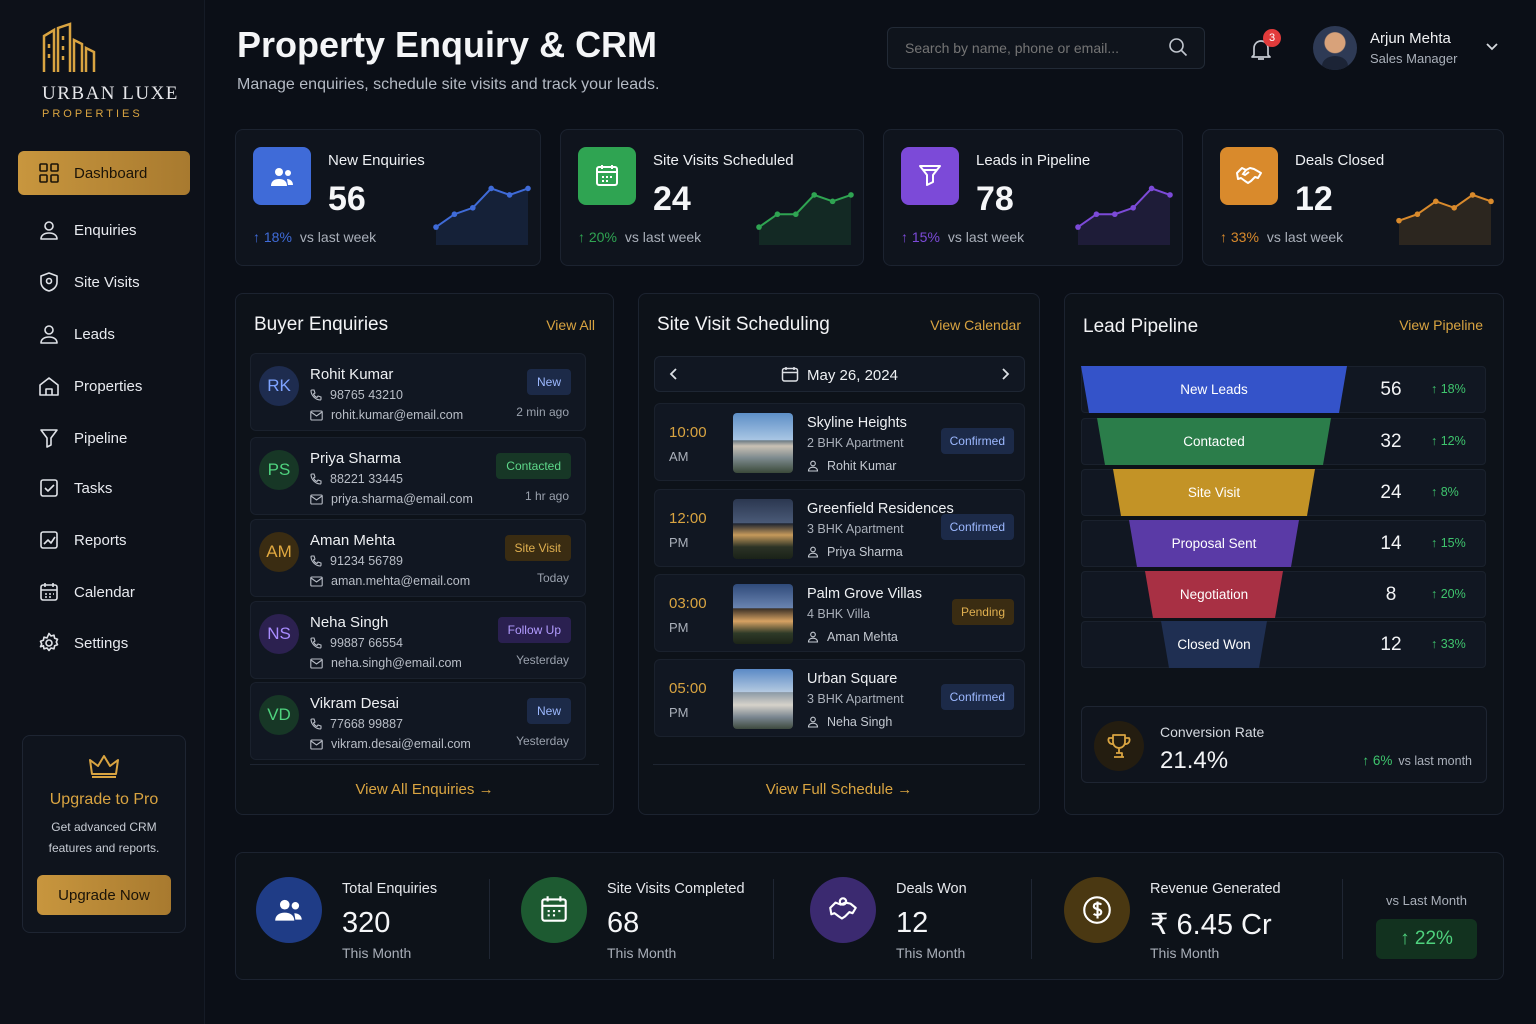  What do you see at coordinates (1283, 644) in the screenshot?
I see `pipeline-stage: Closed Won 12 ↑ 33%` at bounding box center [1283, 644].